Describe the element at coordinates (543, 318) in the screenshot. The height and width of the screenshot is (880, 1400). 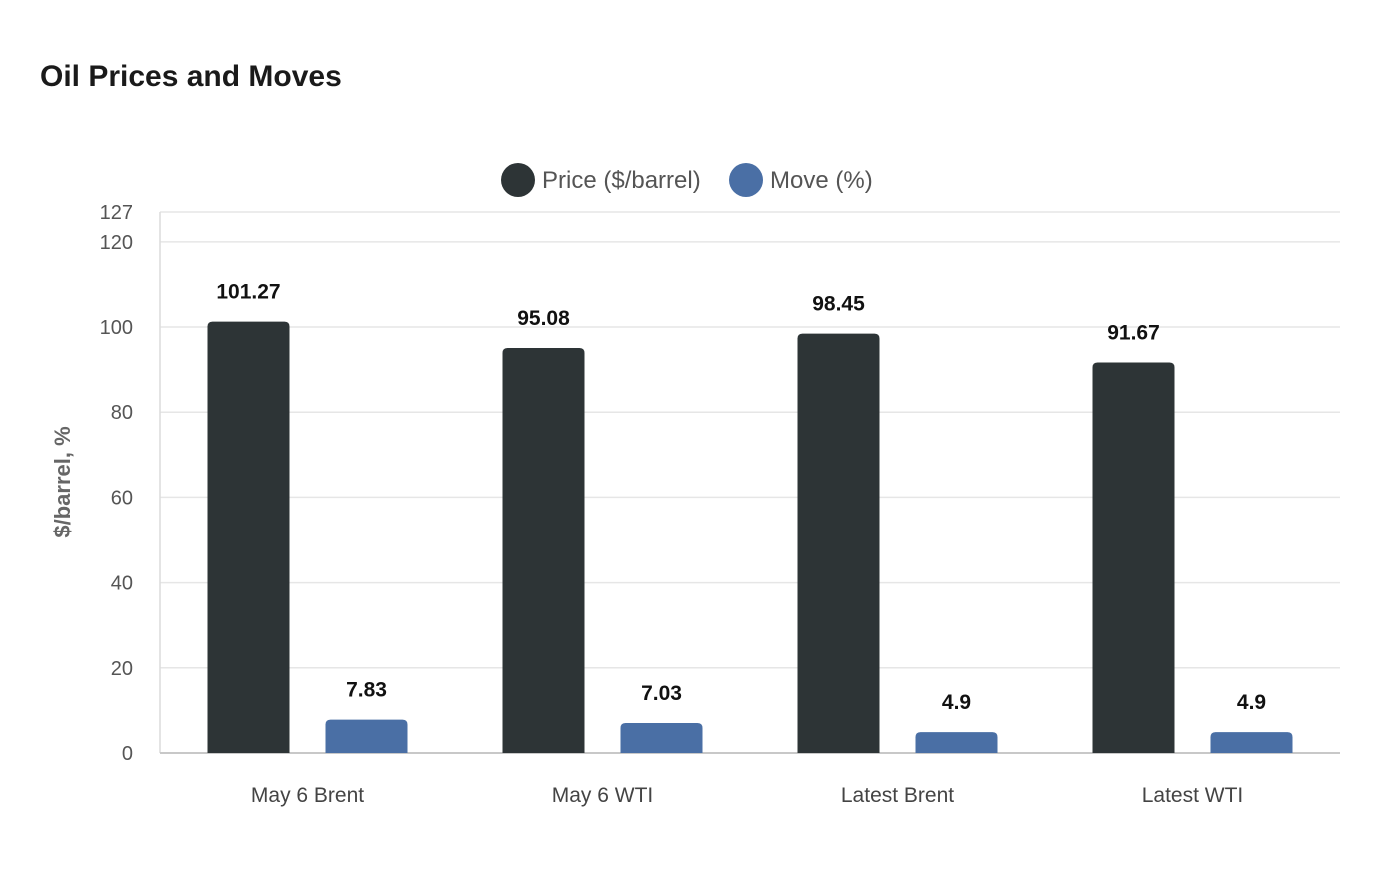
I see `data-label: 95.08` at that location.